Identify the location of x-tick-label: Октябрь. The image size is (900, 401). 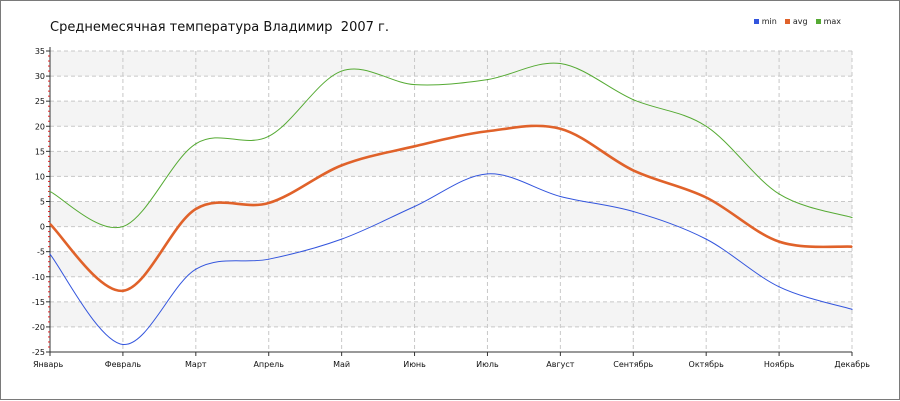
(707, 364).